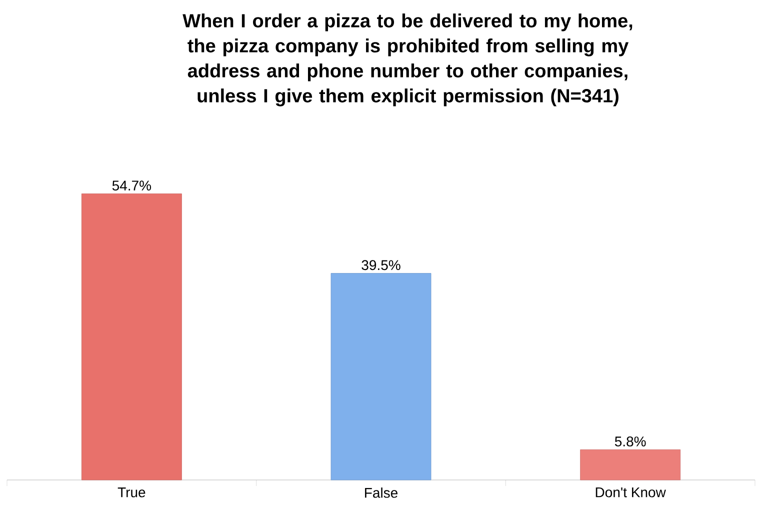 The height and width of the screenshot is (527, 764). Describe the element at coordinates (381, 493) in the screenshot. I see `x-tick-label: False` at that location.